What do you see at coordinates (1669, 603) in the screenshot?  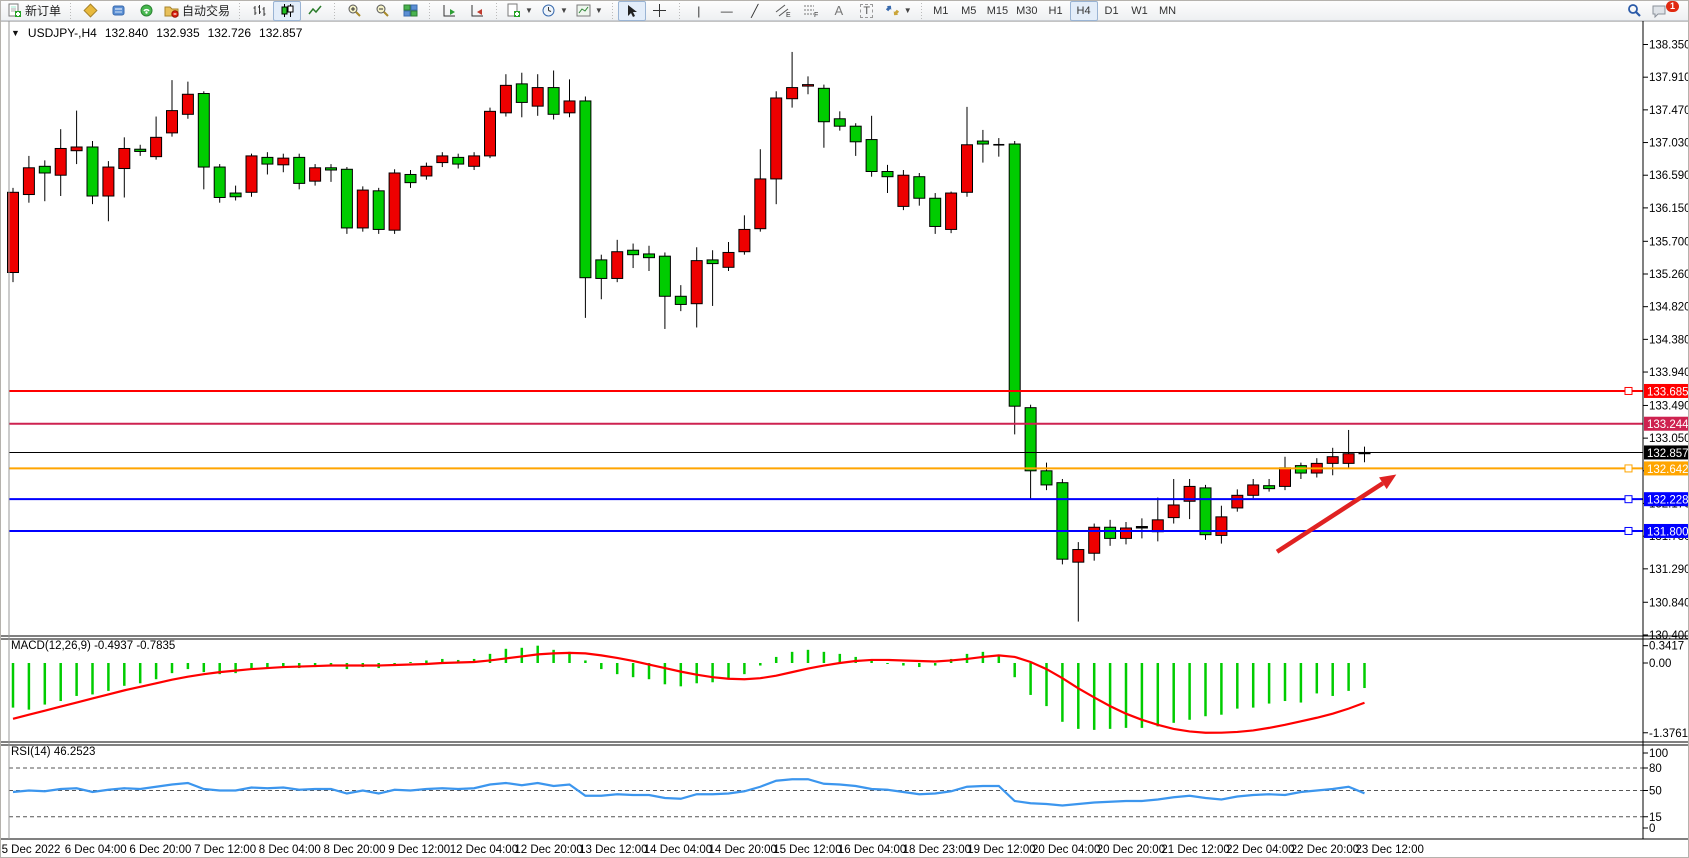 I see `price-tick-label: 130.840` at bounding box center [1669, 603].